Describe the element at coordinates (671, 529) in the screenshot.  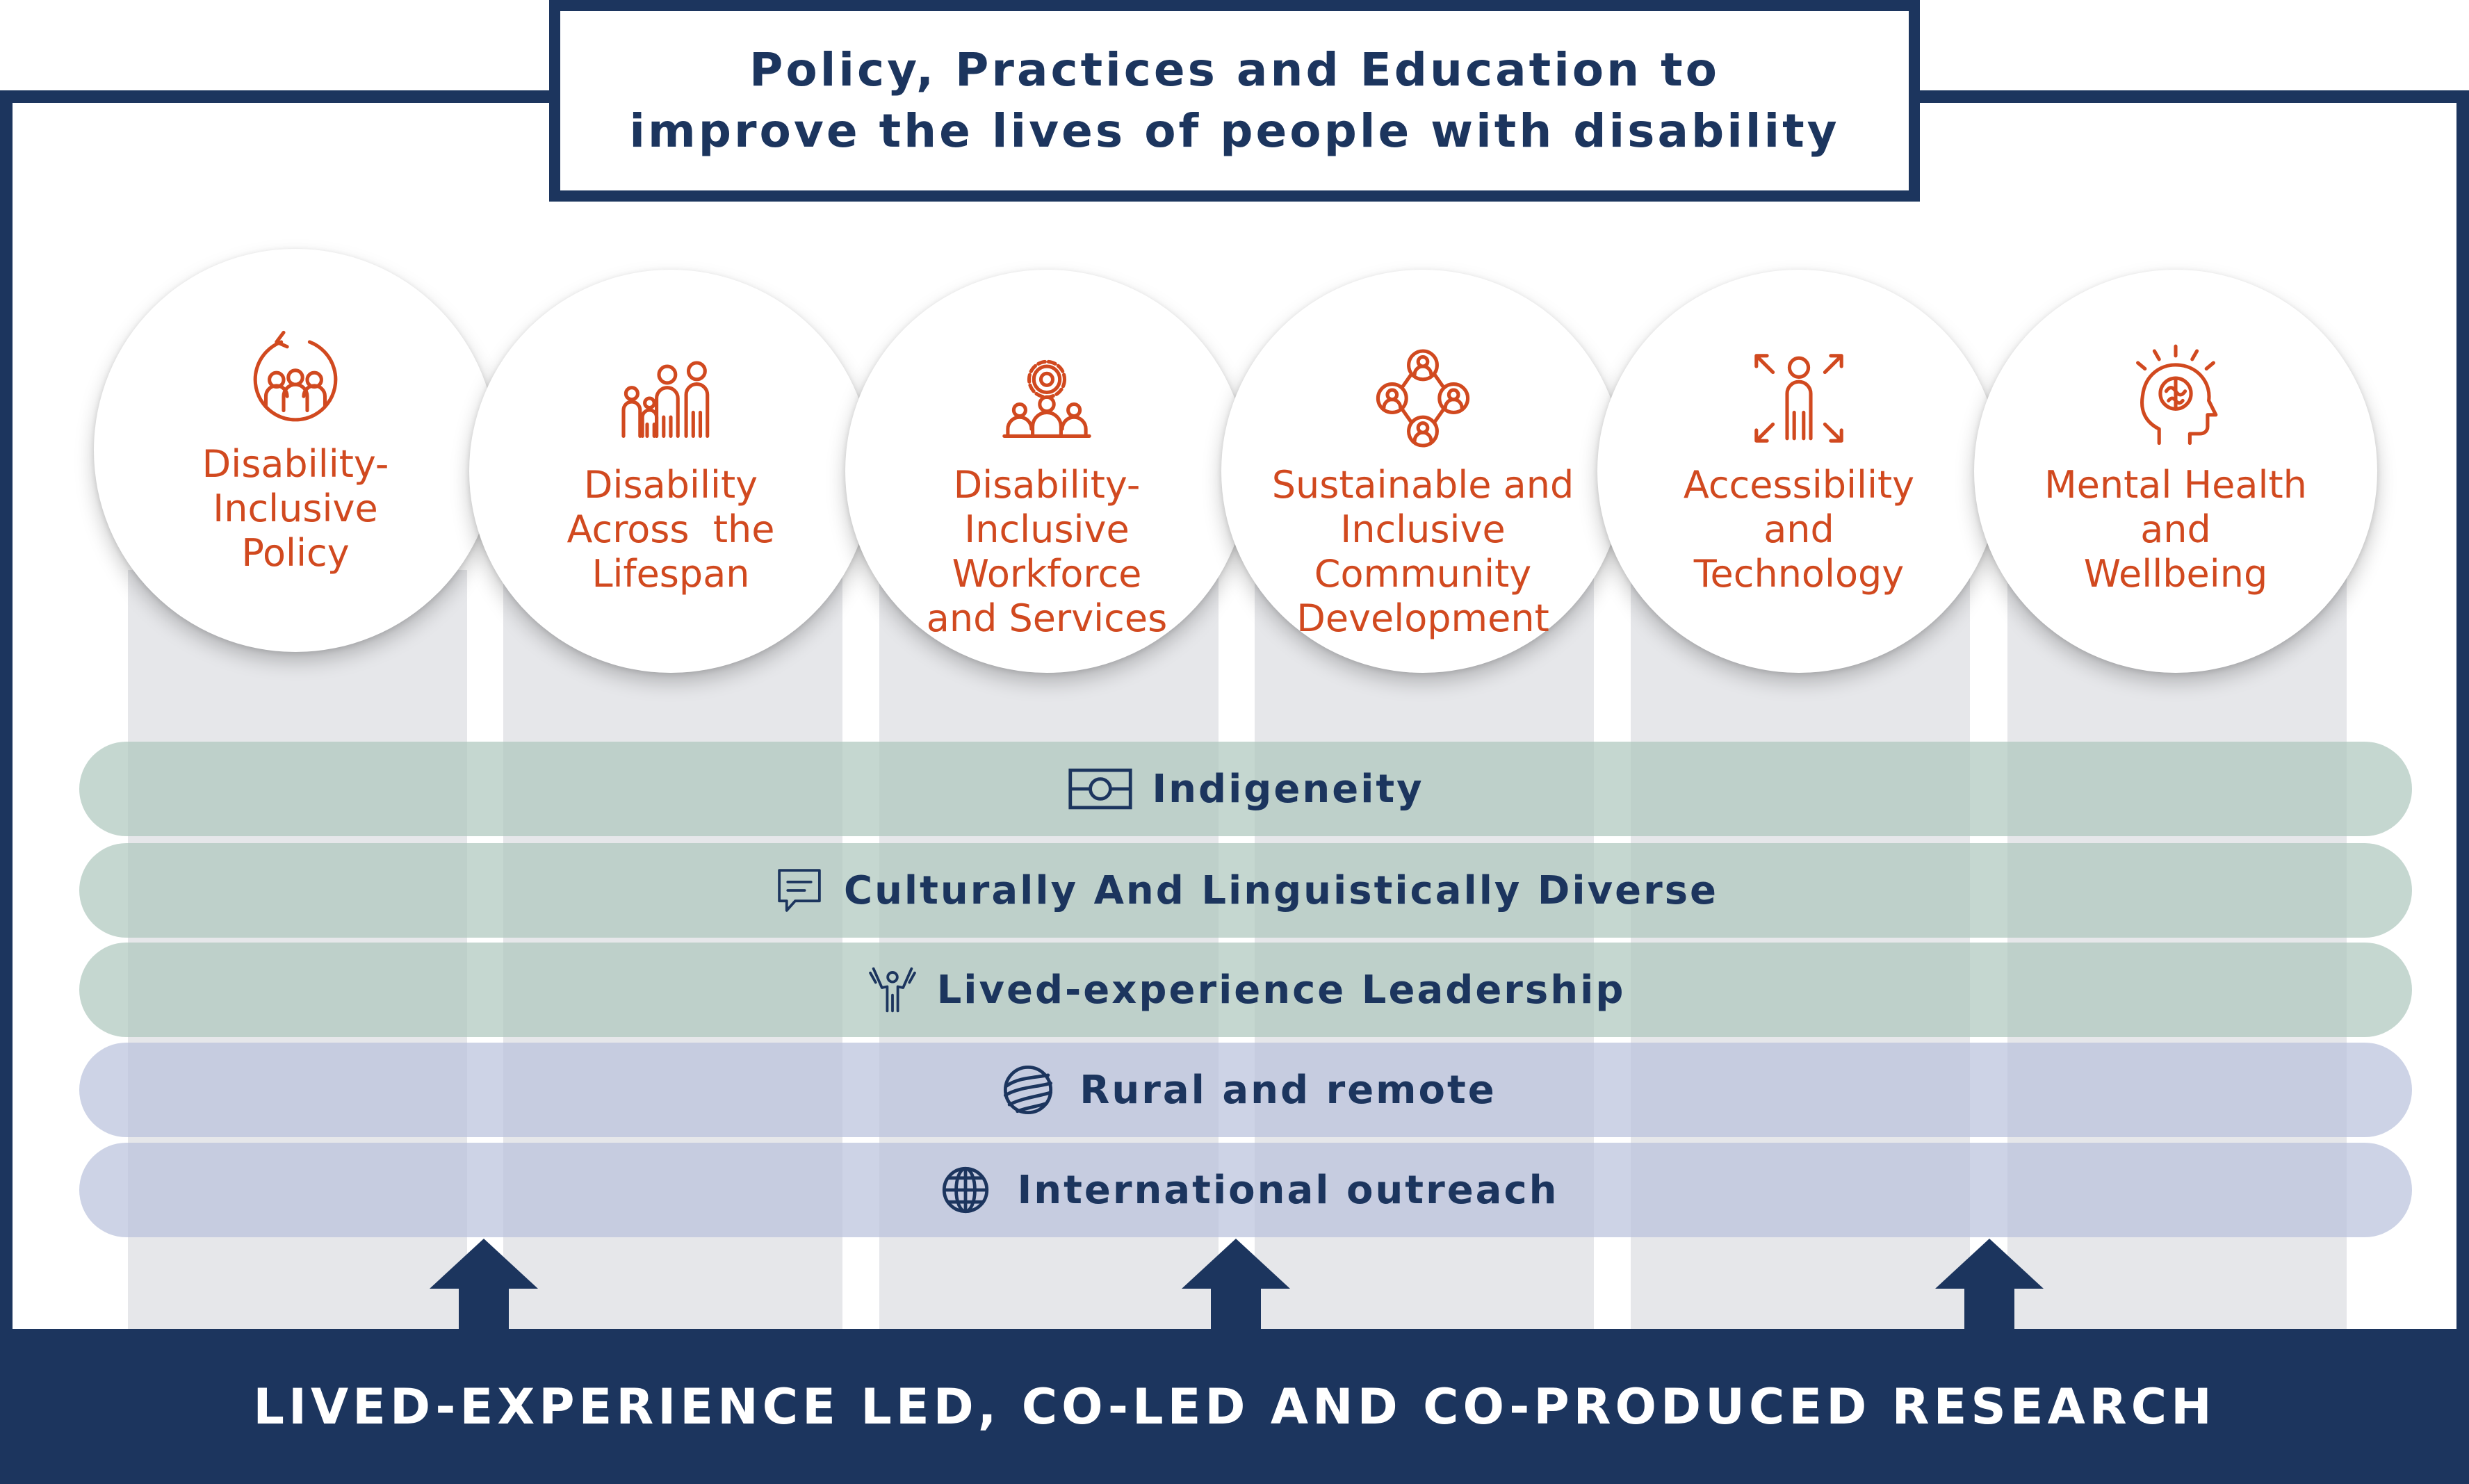
I see `theme-label: Disability Across the Lifespan` at that location.